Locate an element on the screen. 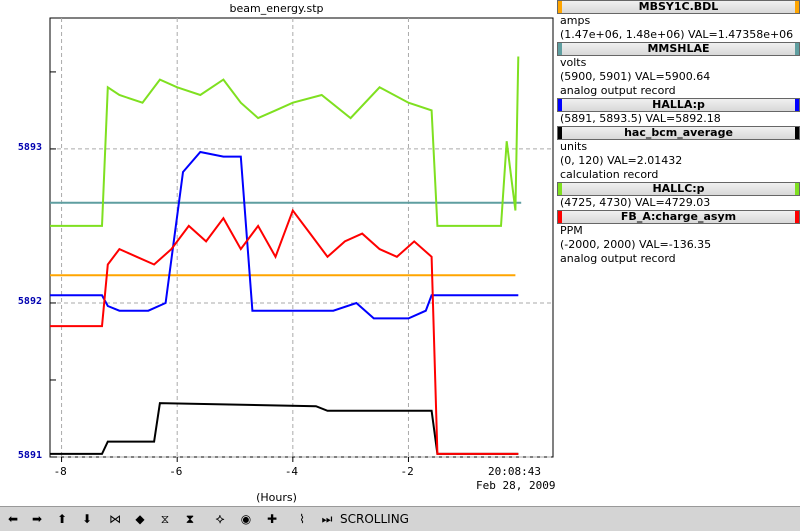  plot-mode-button: ⌇ is located at coordinates (302, 519).